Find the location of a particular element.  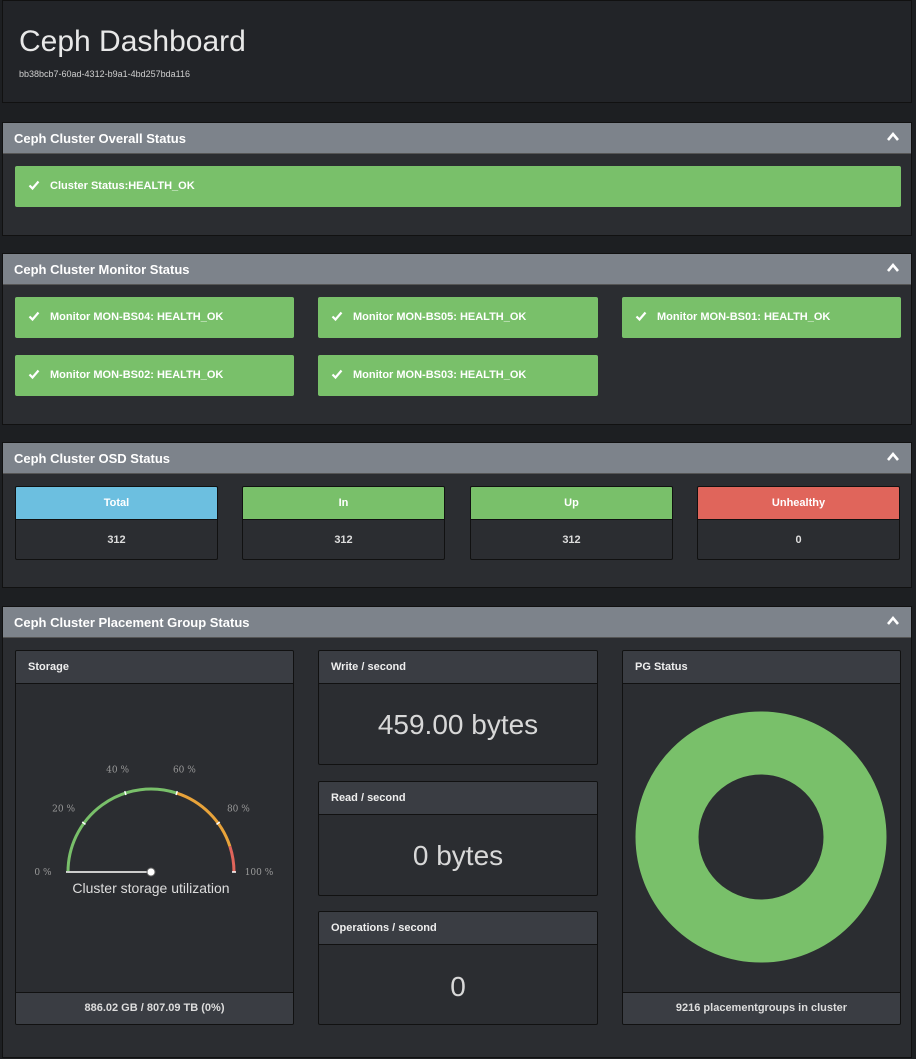

osd-unhealthy-box: Unhealthy 0 is located at coordinates (798, 523).